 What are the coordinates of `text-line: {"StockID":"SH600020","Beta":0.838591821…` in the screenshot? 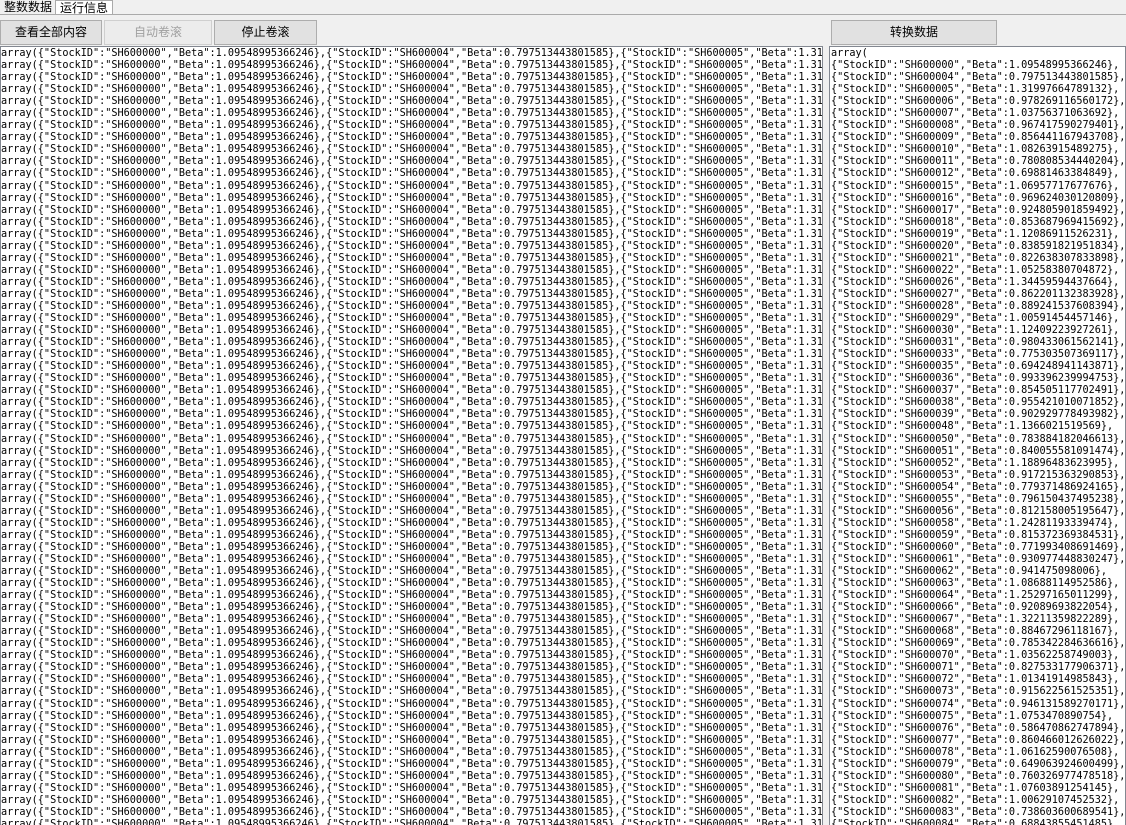 It's located at (978, 246).